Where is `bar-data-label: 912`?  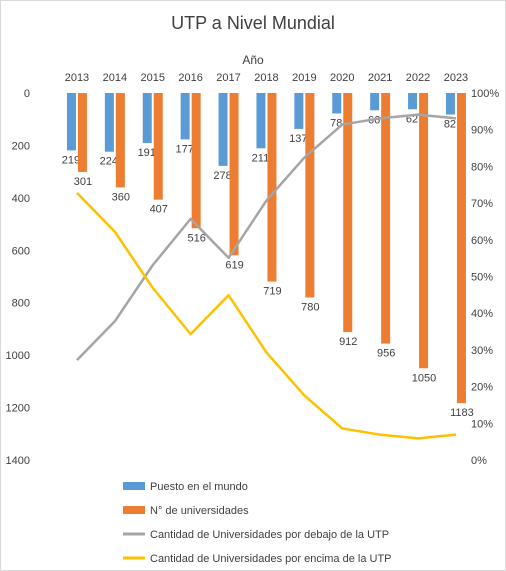
bar-data-label: 912 is located at coordinates (348, 342).